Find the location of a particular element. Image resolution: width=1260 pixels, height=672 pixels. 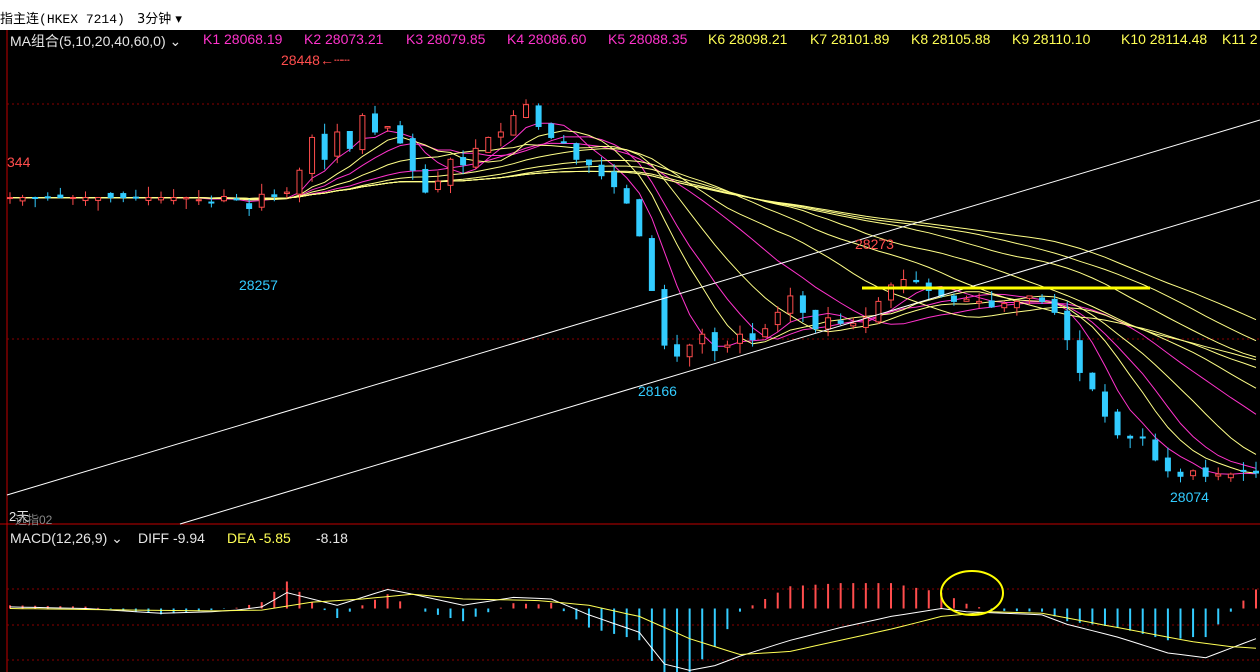

ma-indicator-label: MA组合(5,10,20,40,60,0) ⌄ is located at coordinates (95, 41).